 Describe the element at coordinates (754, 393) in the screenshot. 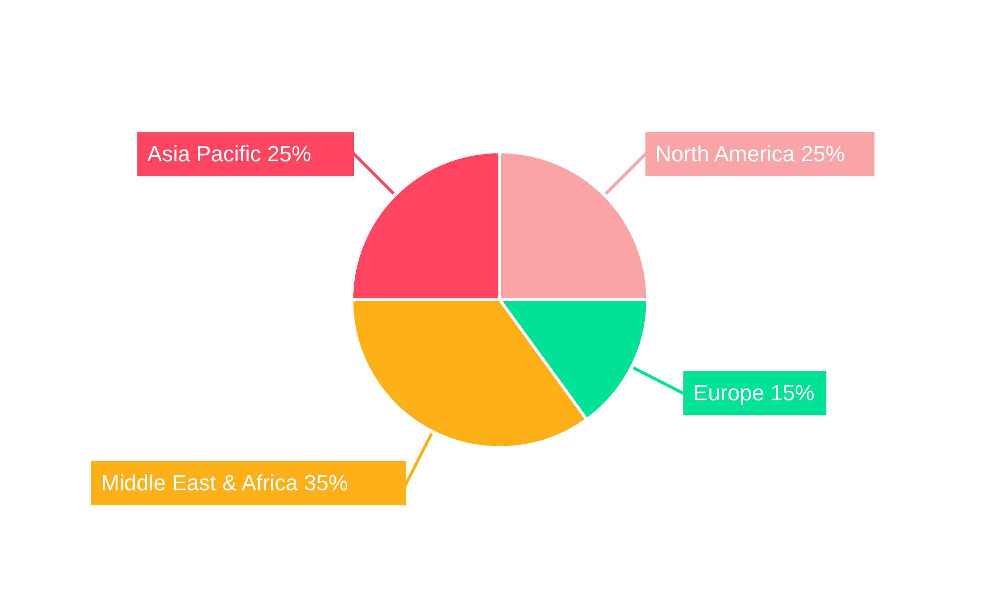

I see `slice-label: Europe 15%` at that location.